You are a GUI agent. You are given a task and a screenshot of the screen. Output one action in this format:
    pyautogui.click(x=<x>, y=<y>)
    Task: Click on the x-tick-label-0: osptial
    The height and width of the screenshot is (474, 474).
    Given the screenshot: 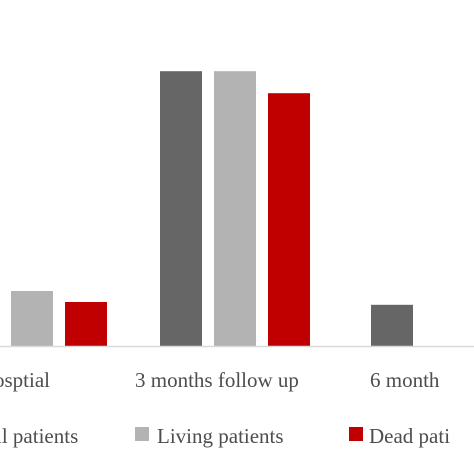 What is the action you would take?
    pyautogui.click(x=25, y=380)
    